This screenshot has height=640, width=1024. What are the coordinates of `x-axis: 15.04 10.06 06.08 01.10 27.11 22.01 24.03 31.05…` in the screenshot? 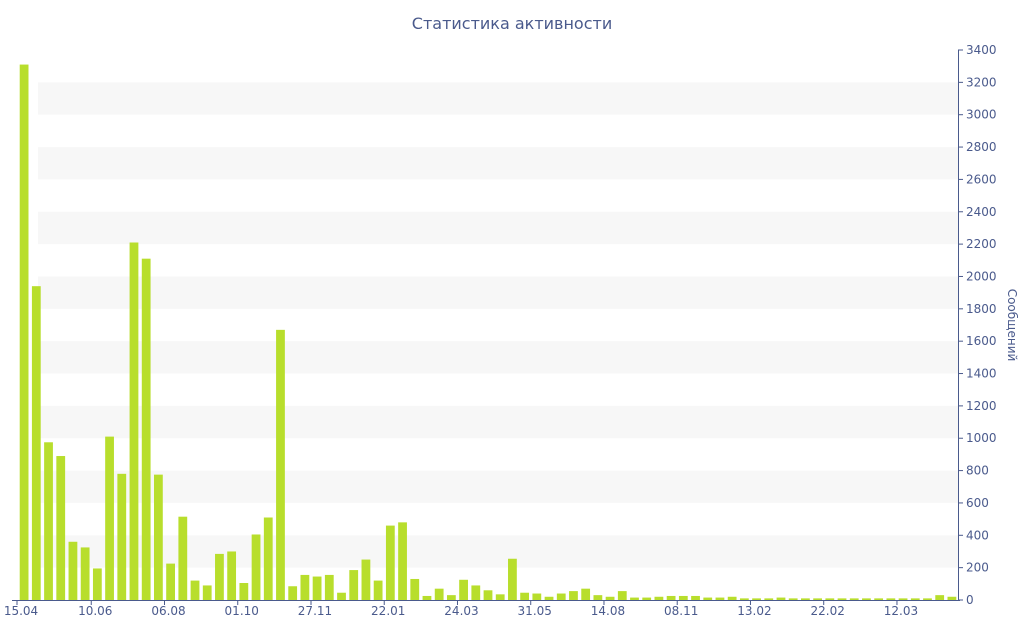 It's located at (482, 609).